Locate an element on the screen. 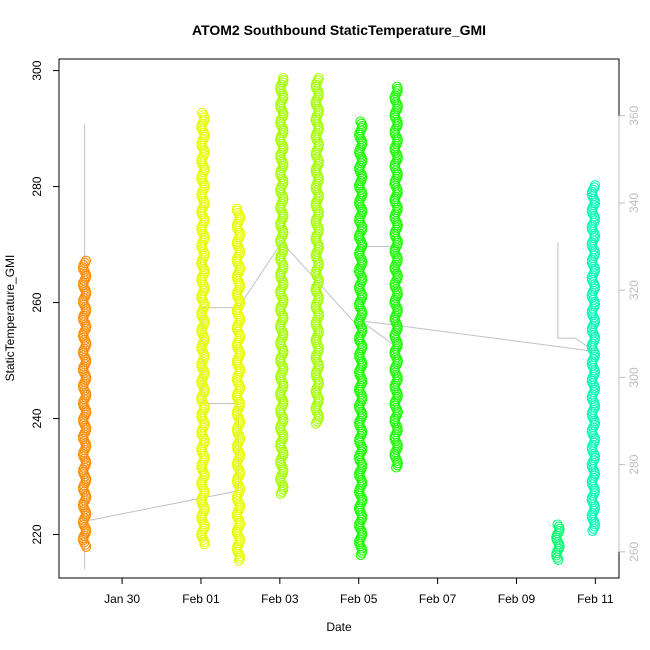 This screenshot has height=650, width=650. y-tick-label: 240 is located at coordinates (37, 418).